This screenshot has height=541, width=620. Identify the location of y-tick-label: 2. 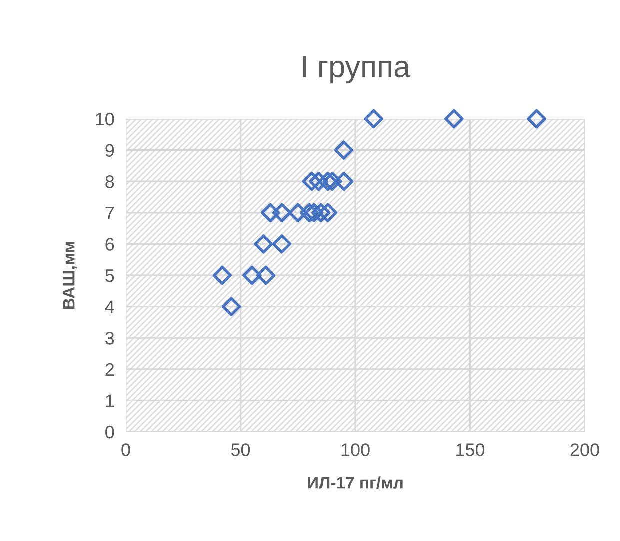
(110, 369).